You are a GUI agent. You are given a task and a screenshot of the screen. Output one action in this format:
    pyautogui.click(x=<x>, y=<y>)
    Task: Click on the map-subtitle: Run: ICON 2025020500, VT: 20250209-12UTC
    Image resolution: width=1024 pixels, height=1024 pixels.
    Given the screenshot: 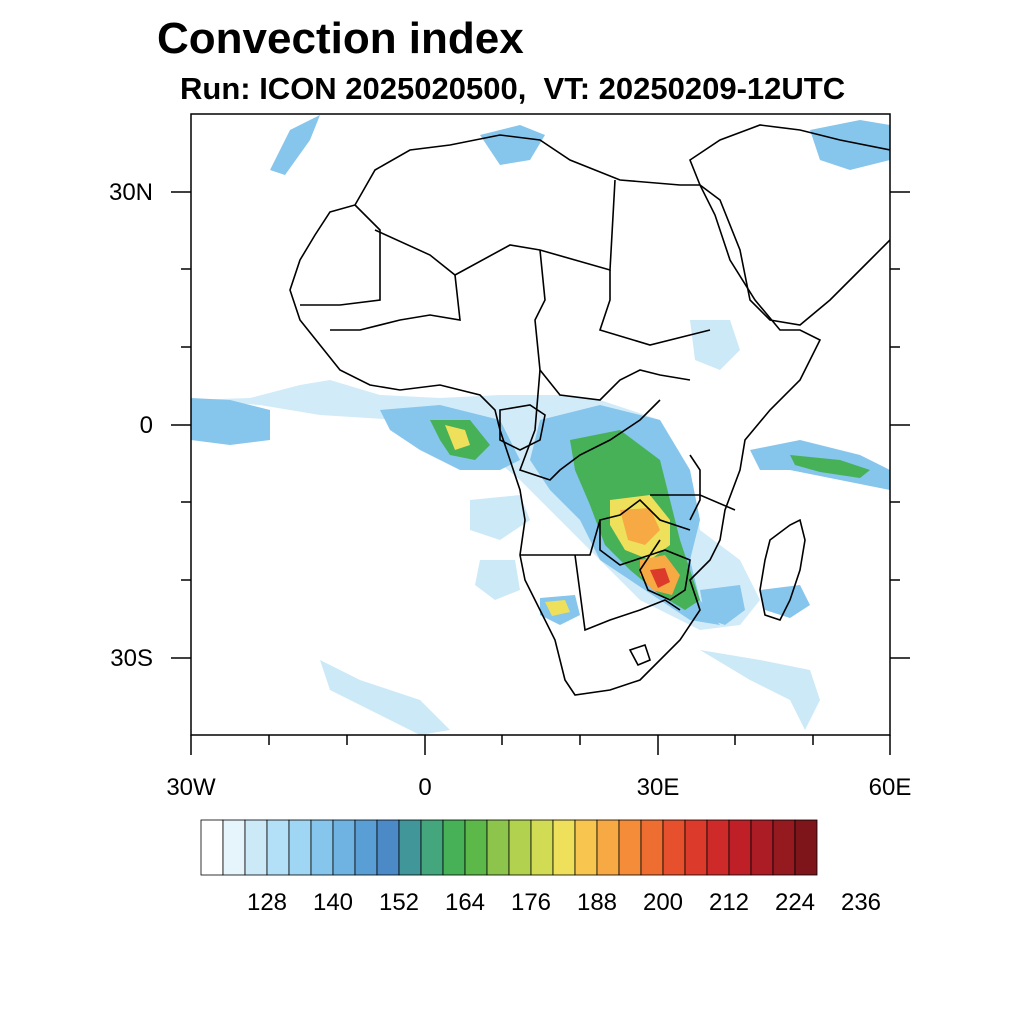 What is the action you would take?
    pyautogui.click(x=513, y=88)
    